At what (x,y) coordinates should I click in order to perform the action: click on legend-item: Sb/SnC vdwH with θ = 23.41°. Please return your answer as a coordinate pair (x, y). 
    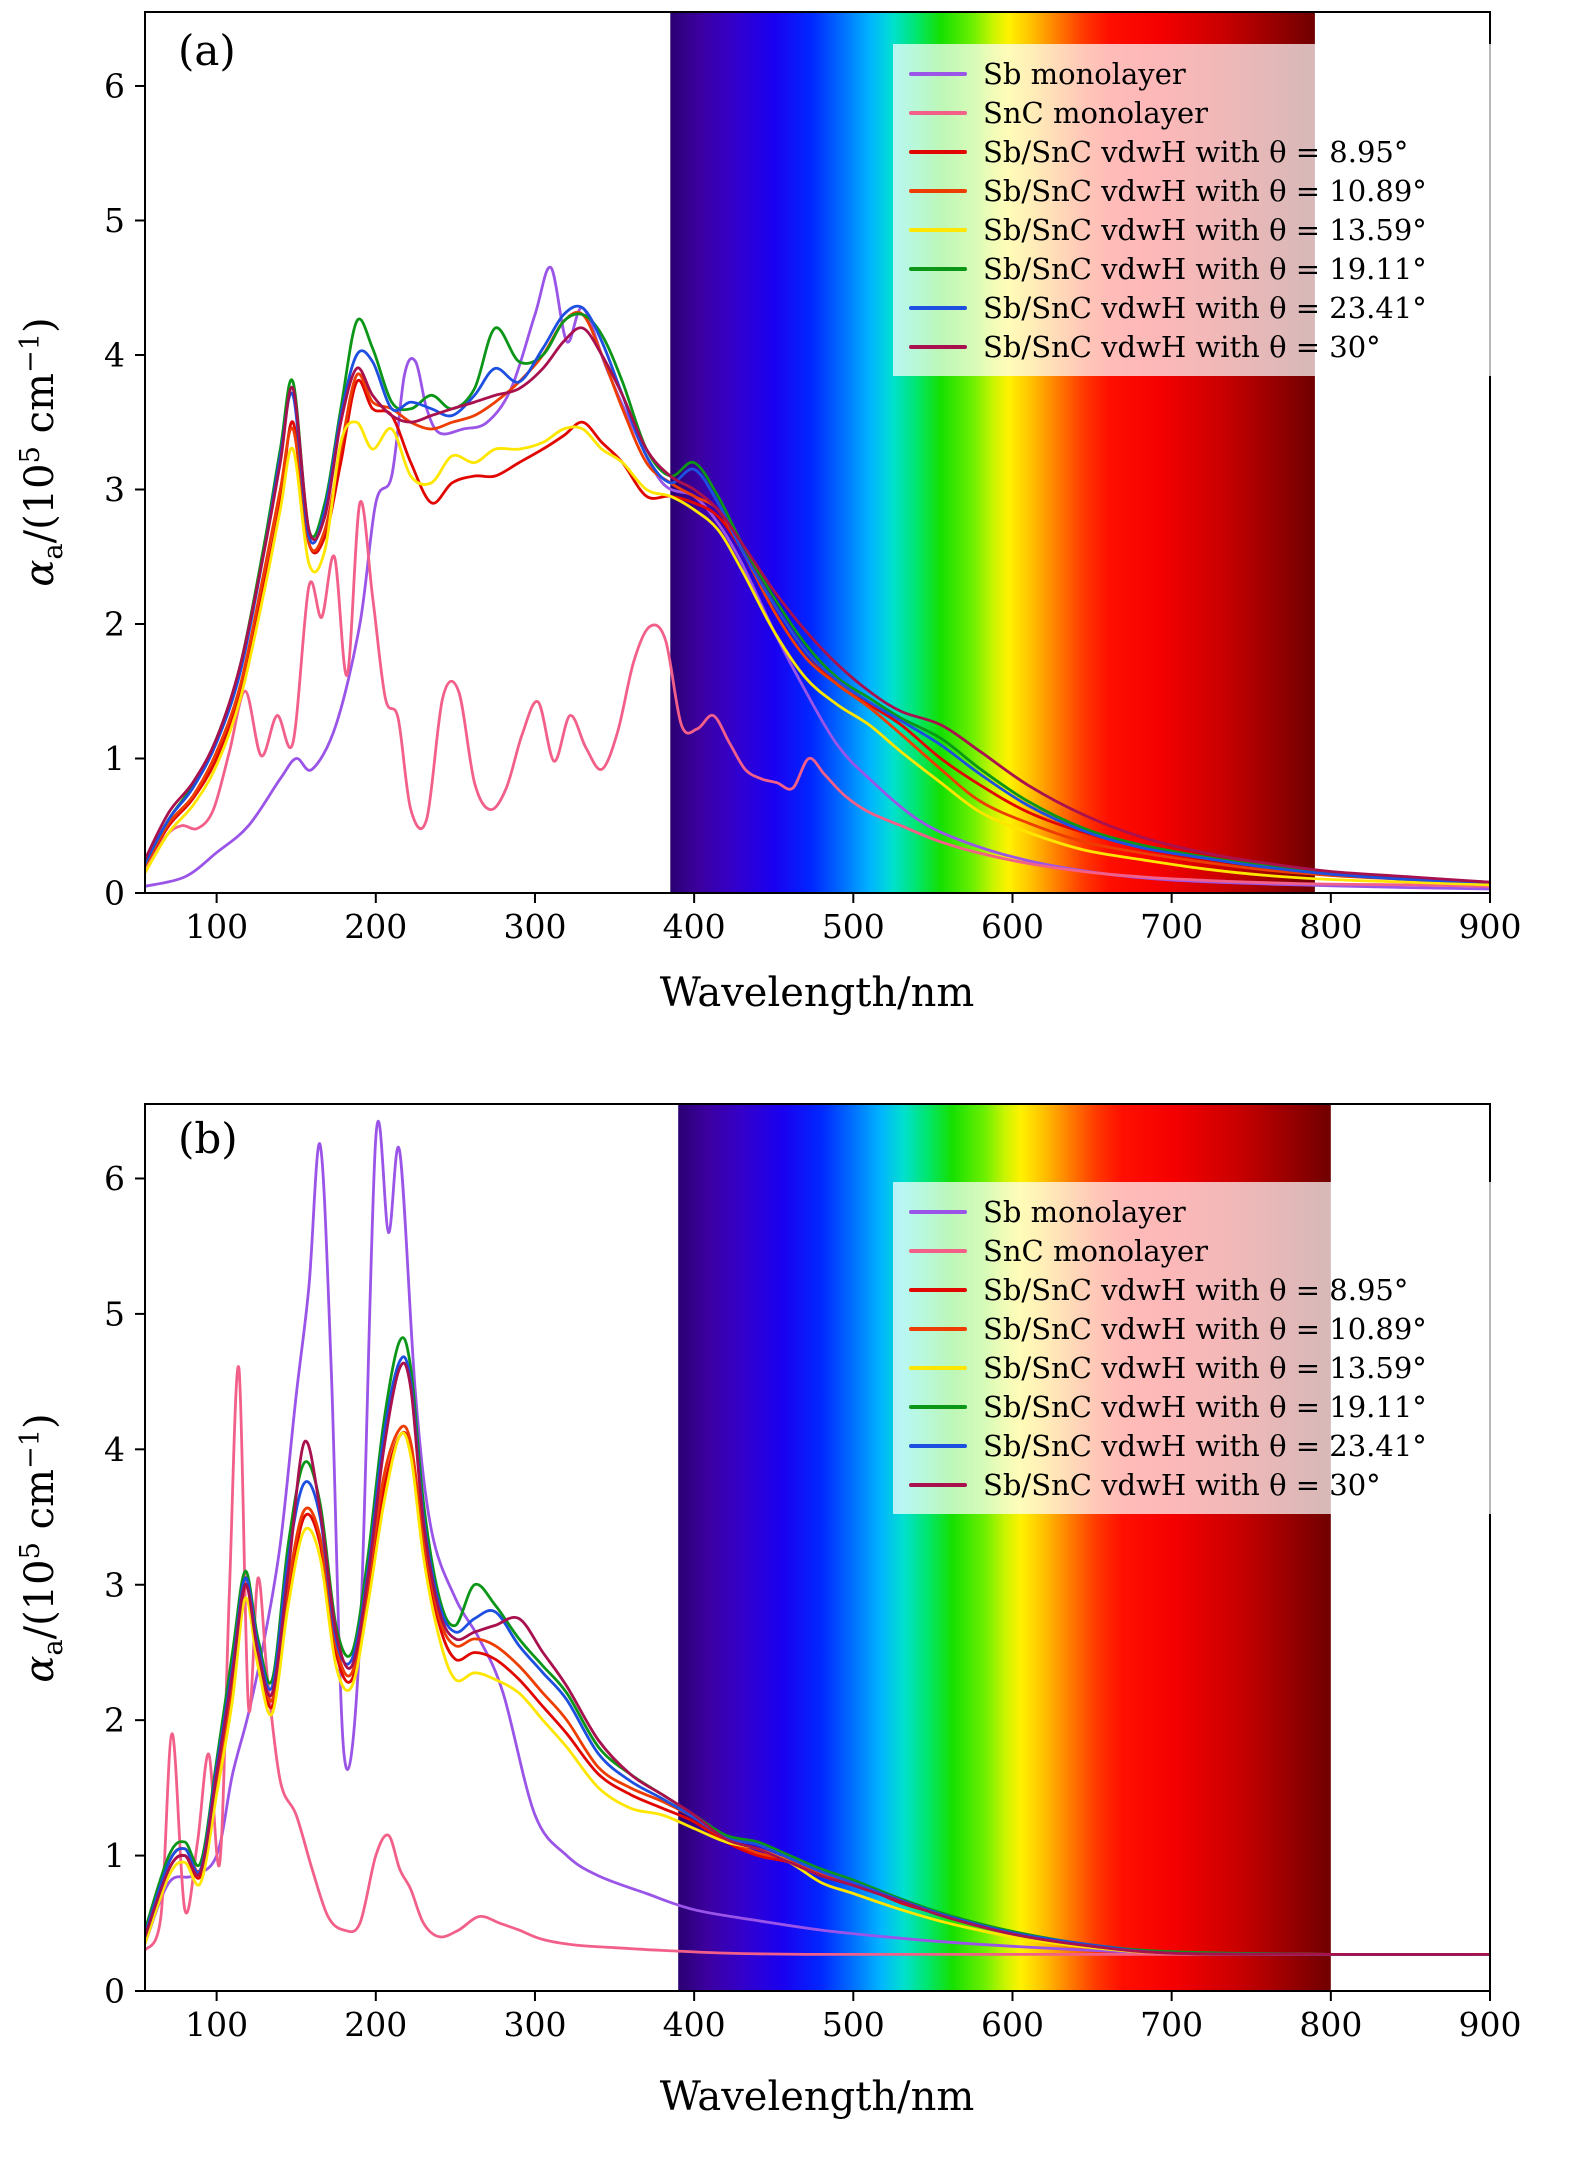
    Looking at the image, I should click on (1192, 1445).